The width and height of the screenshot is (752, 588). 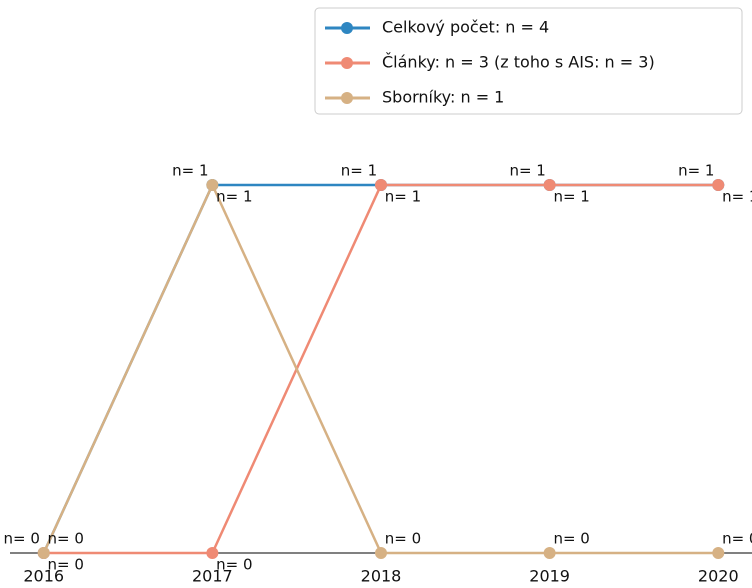 I want to click on x-tick-label: 2016, so click(x=43, y=576).